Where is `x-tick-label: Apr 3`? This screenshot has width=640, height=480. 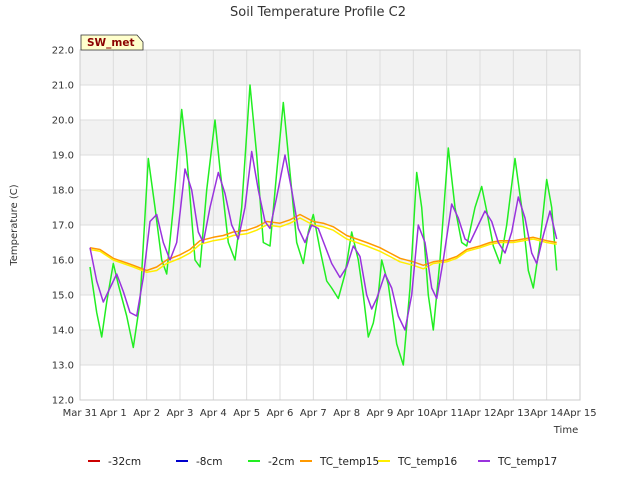 x-tick-label: Apr 3 is located at coordinates (180, 413).